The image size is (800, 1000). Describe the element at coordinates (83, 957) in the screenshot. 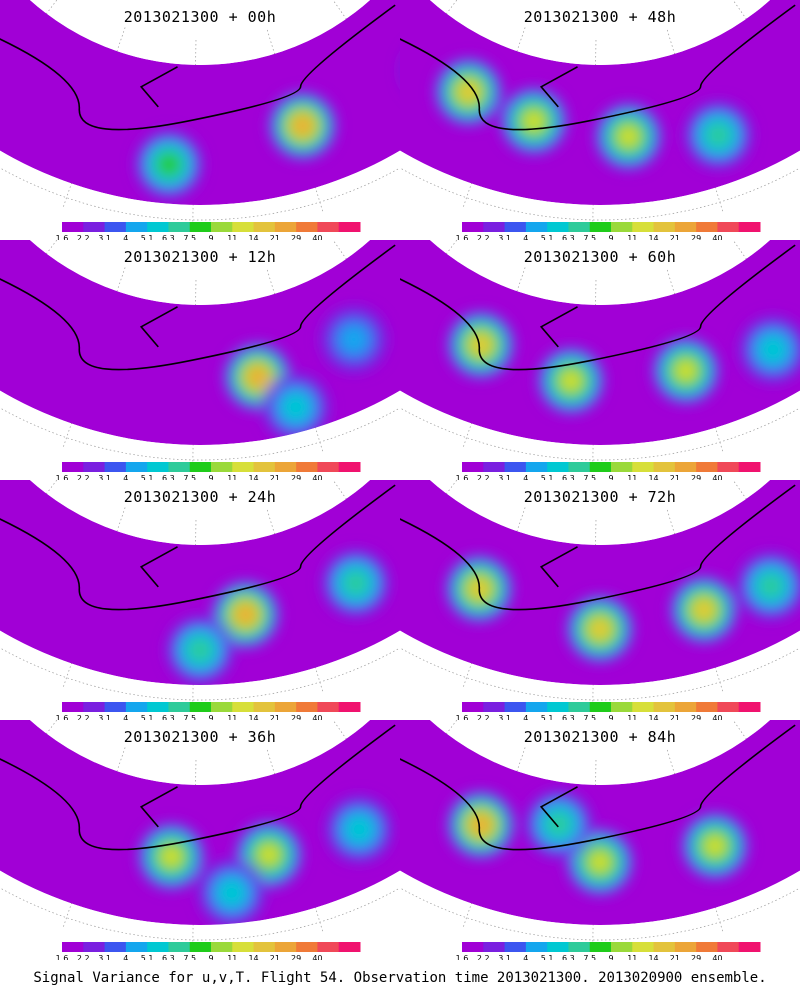

I see `colorbar-tick-label: 2.2` at that location.